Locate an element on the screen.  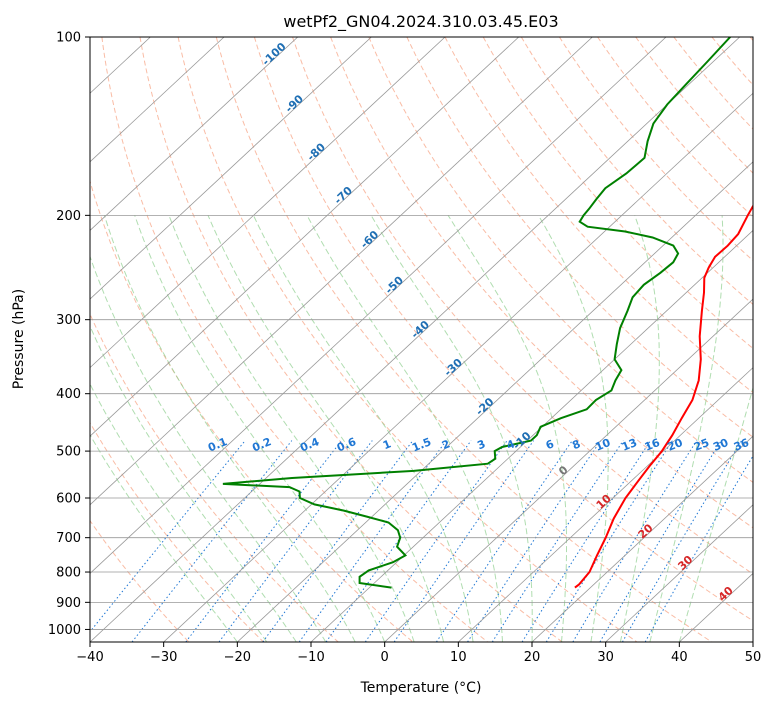
y-tick-label: 500 is located at coordinates (68, 452).